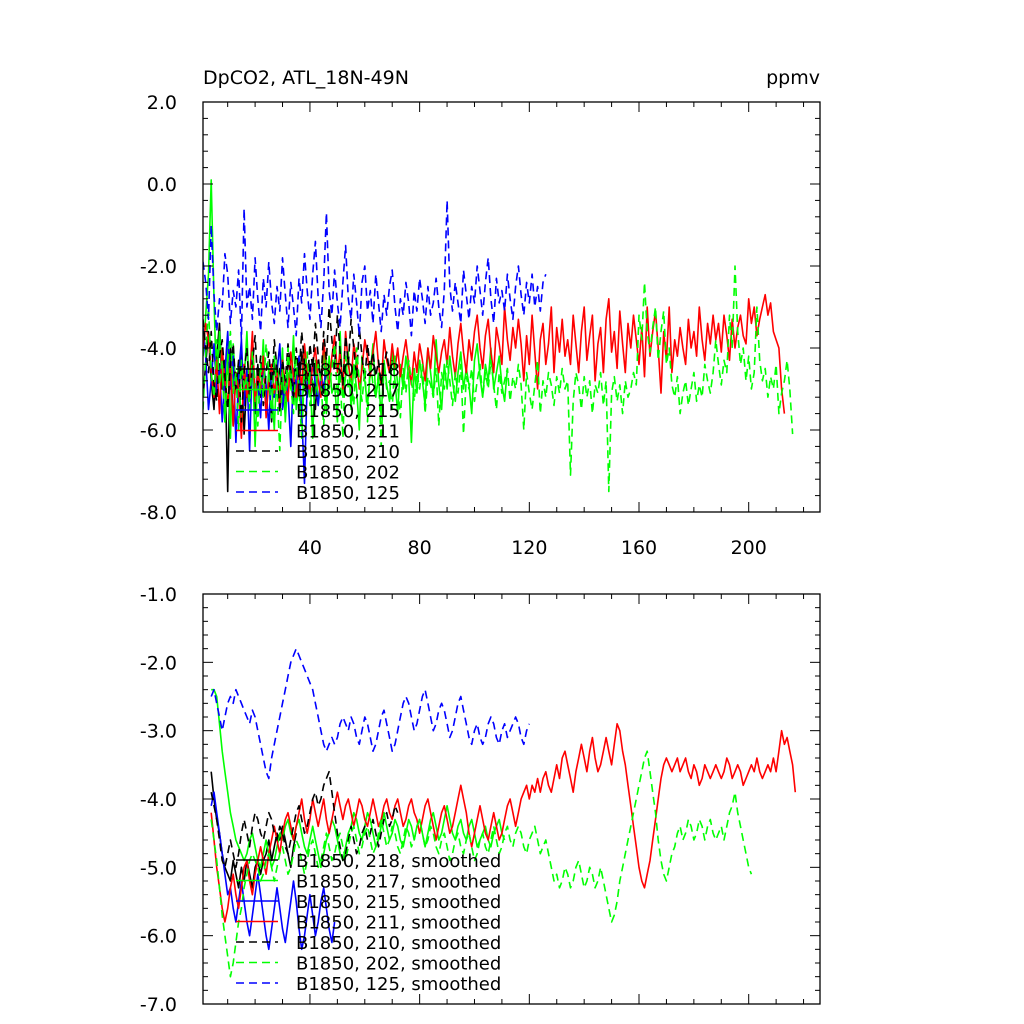 The width and height of the screenshot is (1024, 1024). Describe the element at coordinates (529, 548) in the screenshot. I see `x-tick-label: 120` at that location.